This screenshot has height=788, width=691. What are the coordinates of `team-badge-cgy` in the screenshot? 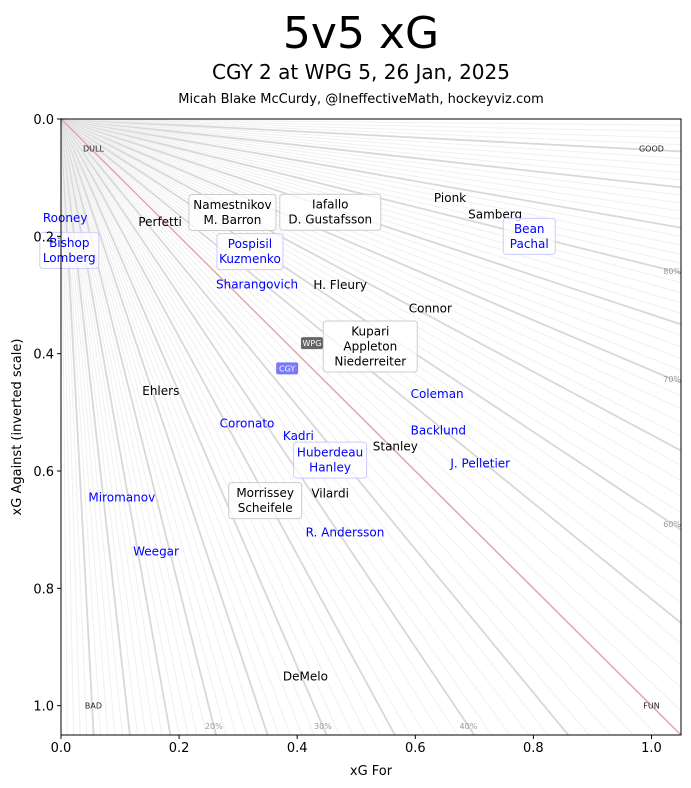 It's located at (287, 368).